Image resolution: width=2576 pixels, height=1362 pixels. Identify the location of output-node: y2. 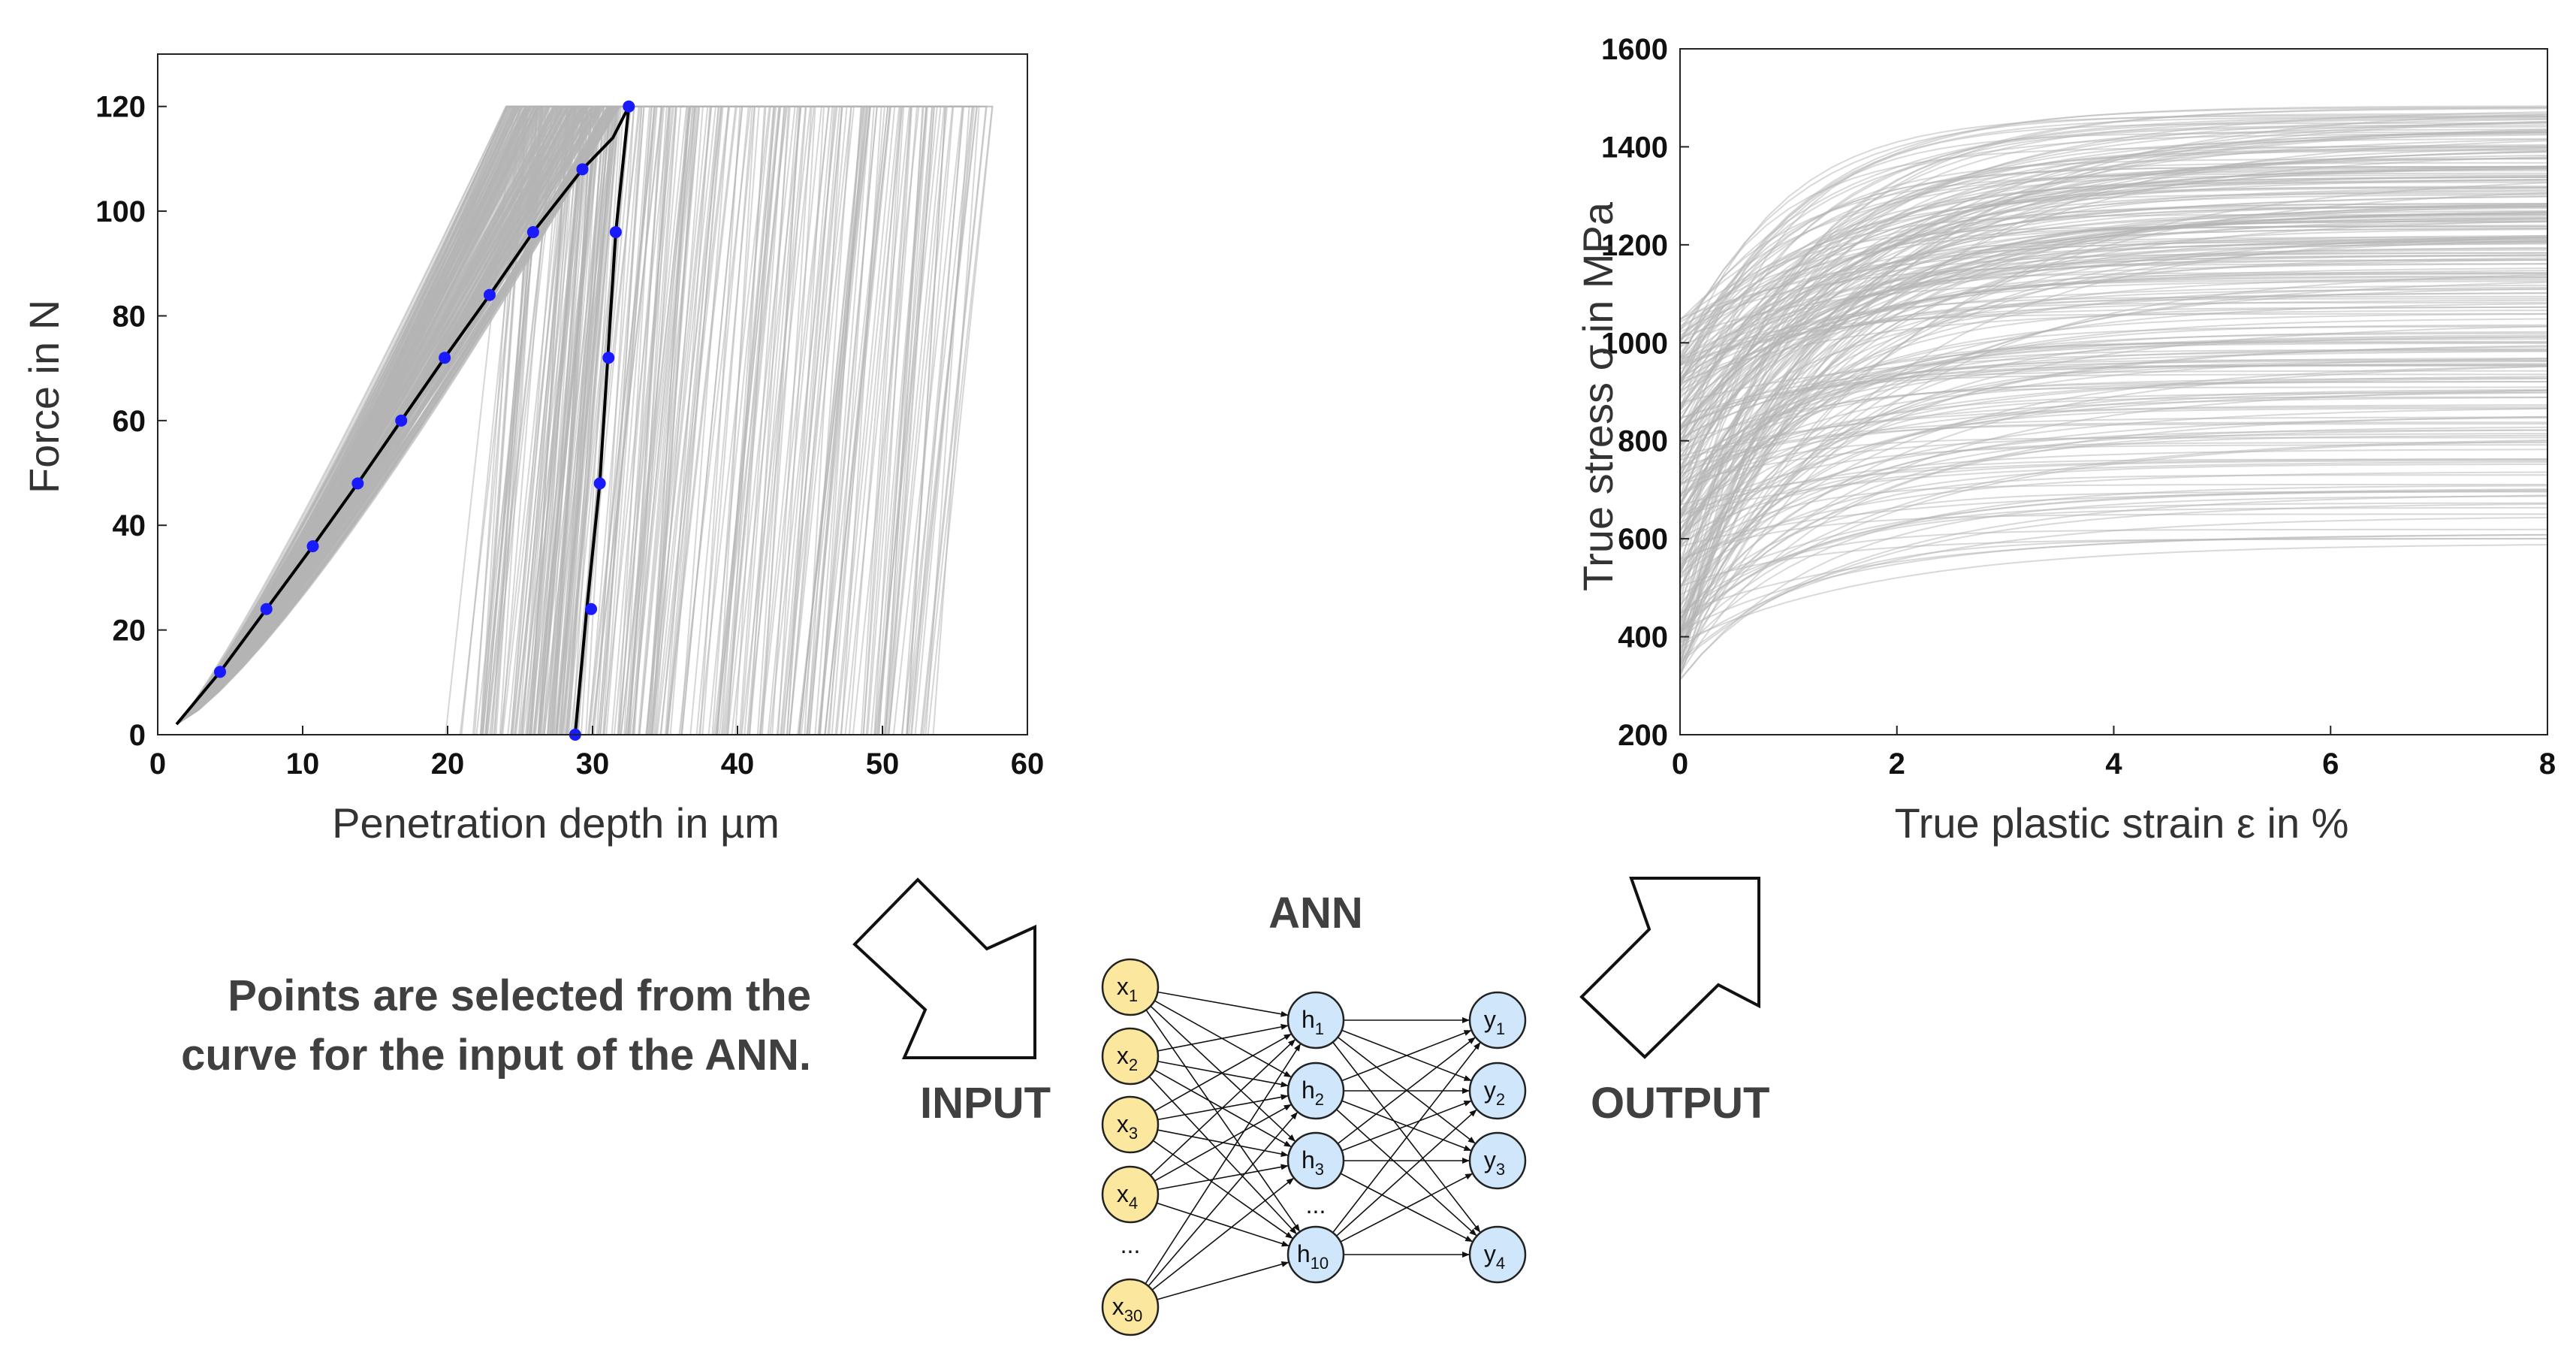
(1498, 1091).